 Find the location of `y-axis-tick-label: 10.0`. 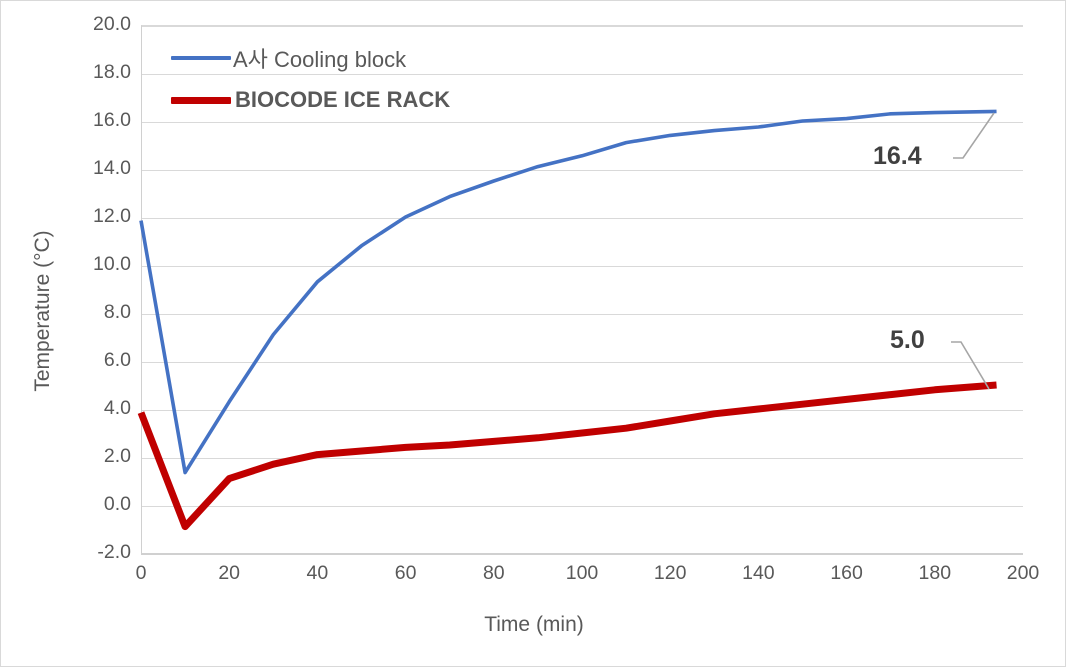

y-axis-tick-label: 10.0 is located at coordinates (112, 264).